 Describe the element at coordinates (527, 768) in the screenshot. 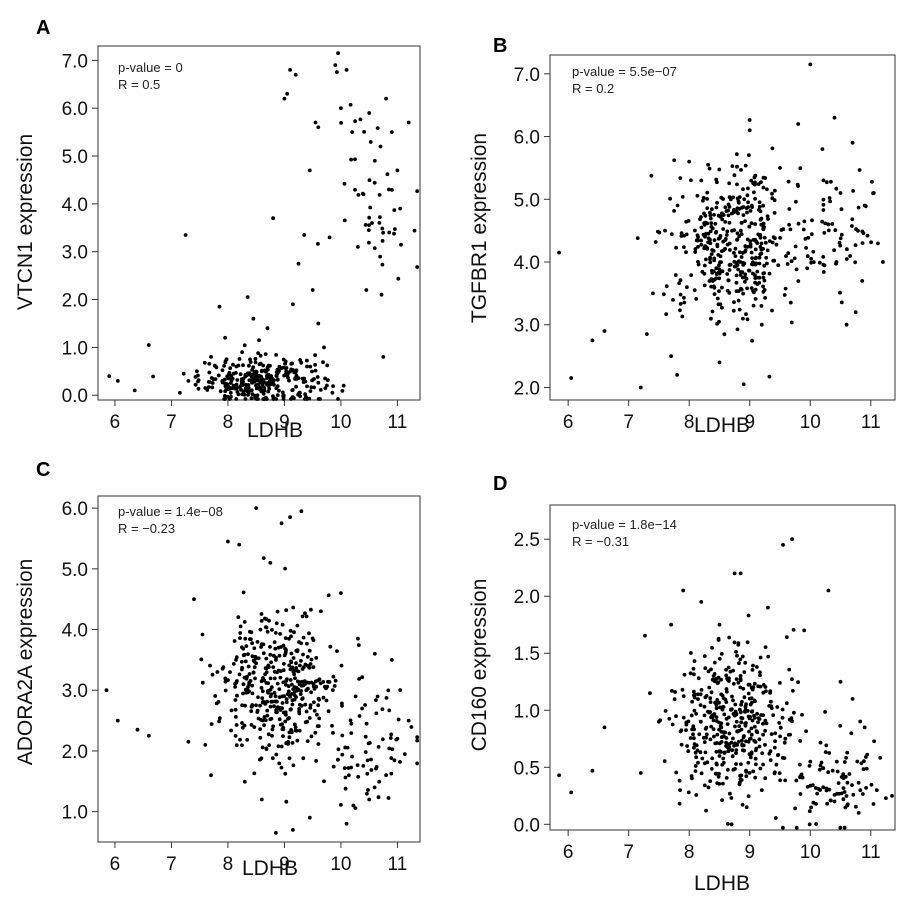

I see `y-tick-label: 0.5` at that location.